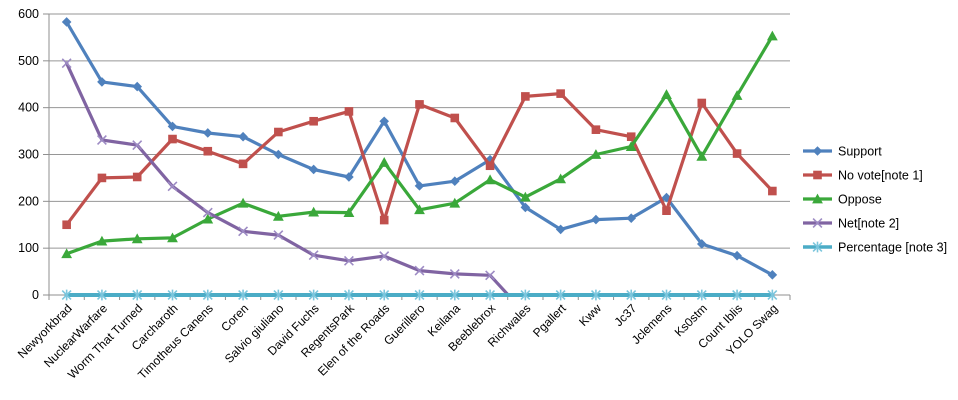  What do you see at coordinates (880, 176) in the screenshot?
I see `legend-label-no-vote-note-1: No vote[note 1]` at bounding box center [880, 176].